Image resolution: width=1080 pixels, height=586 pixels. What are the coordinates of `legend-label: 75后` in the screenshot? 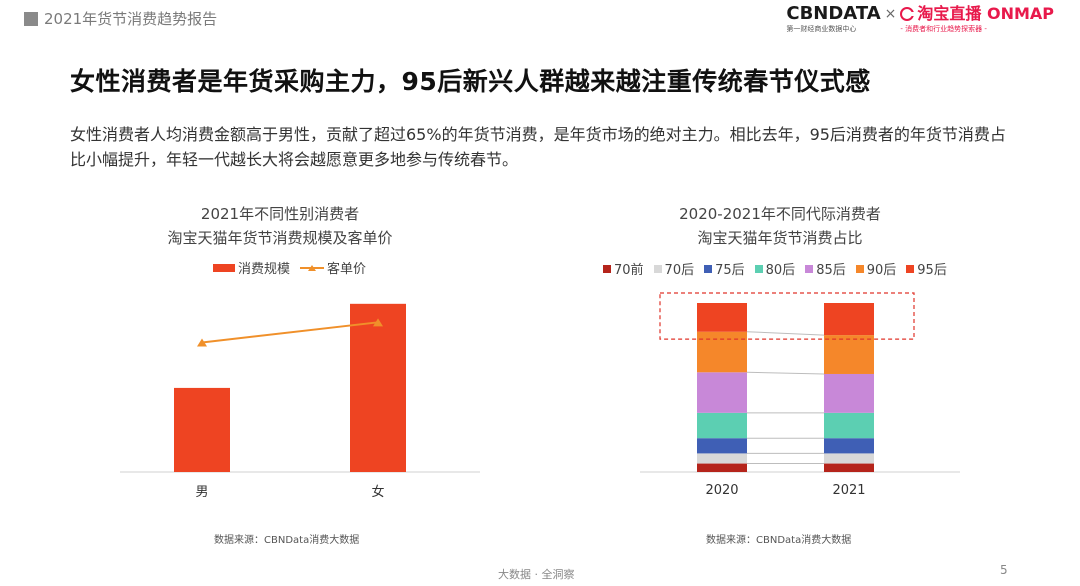 It's located at (730, 270).